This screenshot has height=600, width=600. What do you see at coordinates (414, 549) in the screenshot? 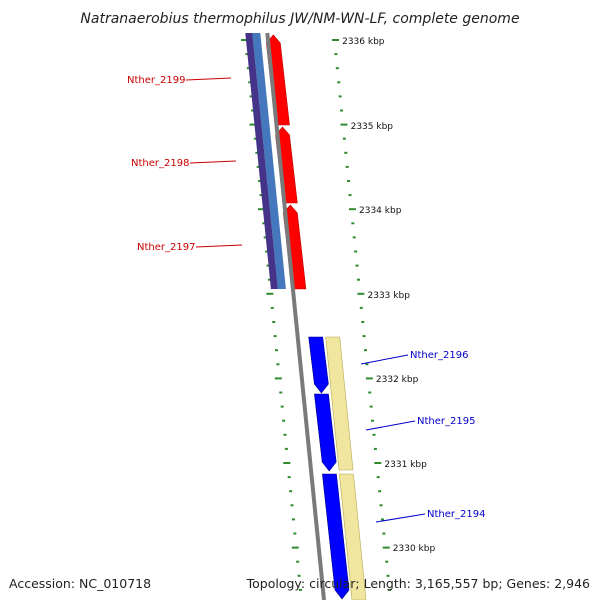
I see `ruler-label: 2330 kbp` at bounding box center [414, 549].